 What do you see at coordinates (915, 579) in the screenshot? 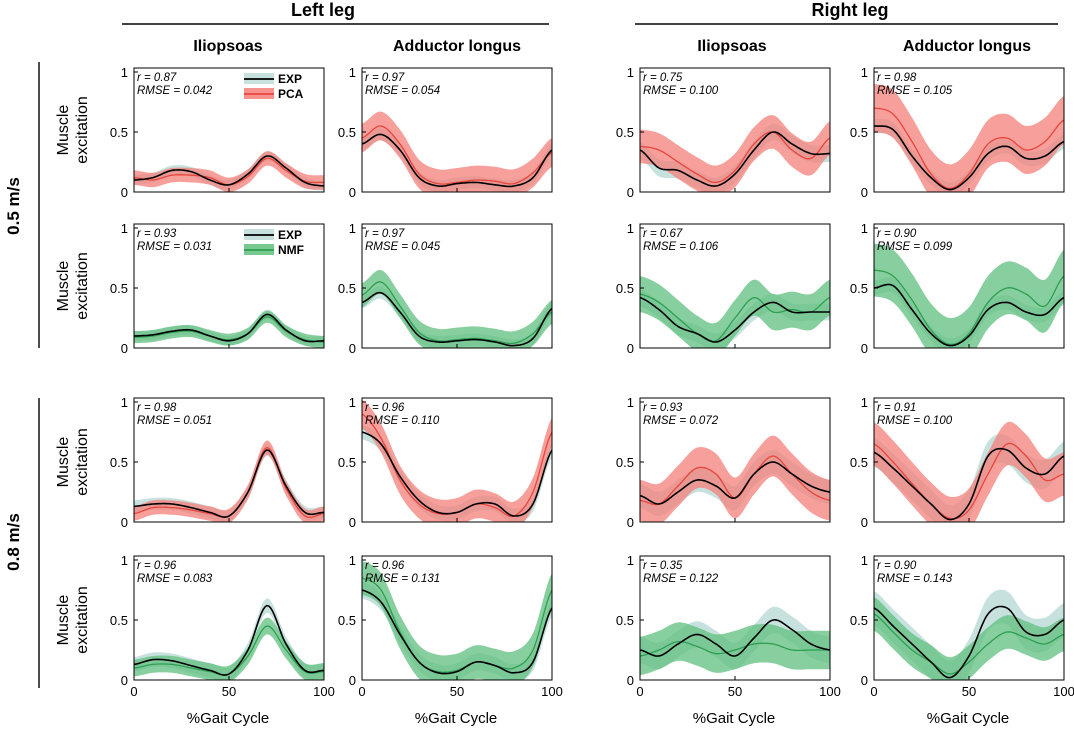
I see `rmse-annotation: RMSE = 0.143` at bounding box center [915, 579].